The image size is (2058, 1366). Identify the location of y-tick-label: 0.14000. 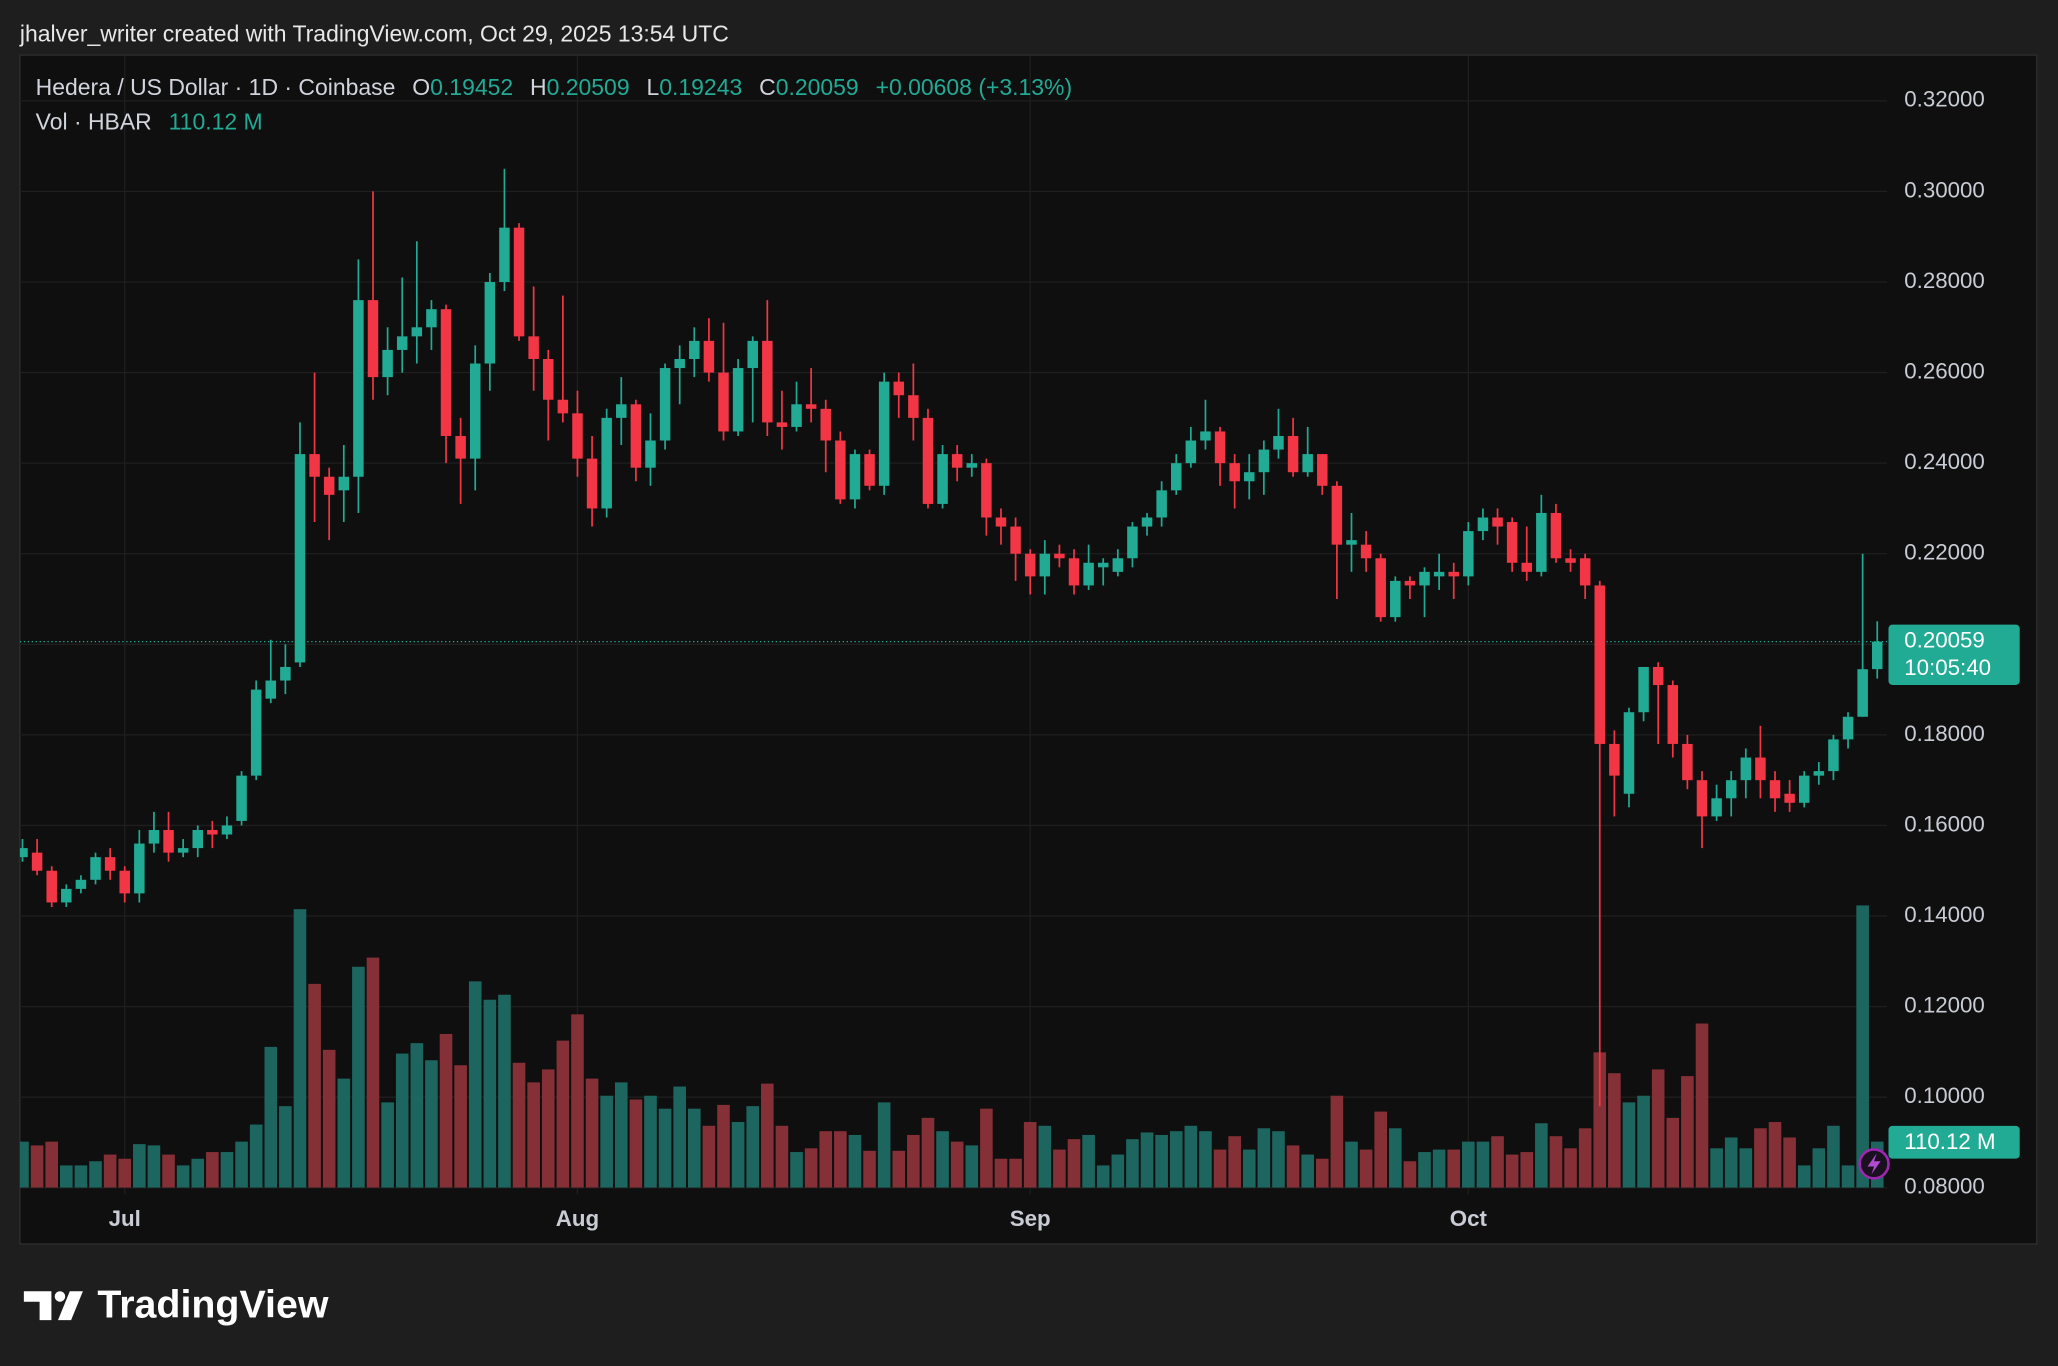
(1944, 914).